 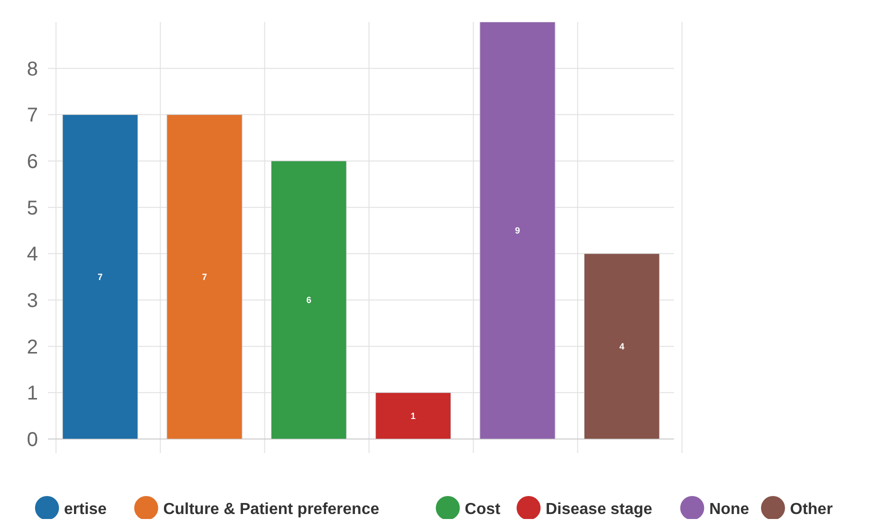 I want to click on data-label: 4, so click(x=621, y=346).